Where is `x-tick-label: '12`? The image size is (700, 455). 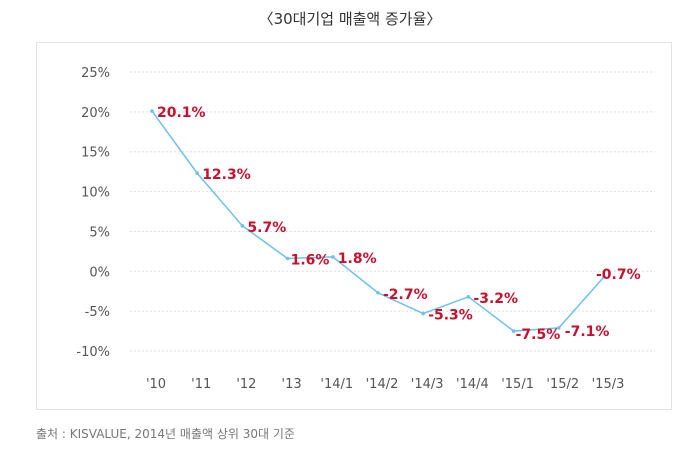 x-tick-label: '12 is located at coordinates (246, 384).